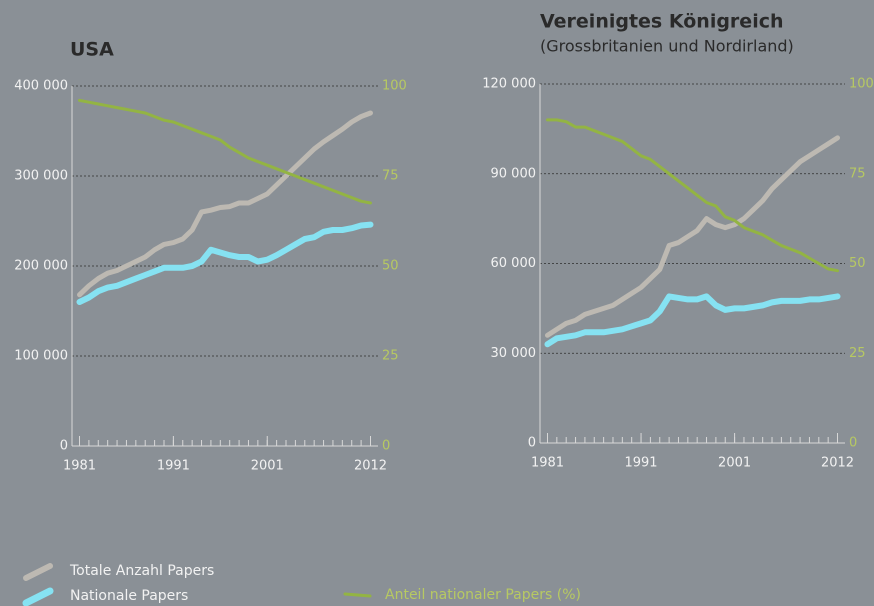  What do you see at coordinates (514, 353) in the screenshot?
I see `y-tick-label: 30 000` at bounding box center [514, 353].